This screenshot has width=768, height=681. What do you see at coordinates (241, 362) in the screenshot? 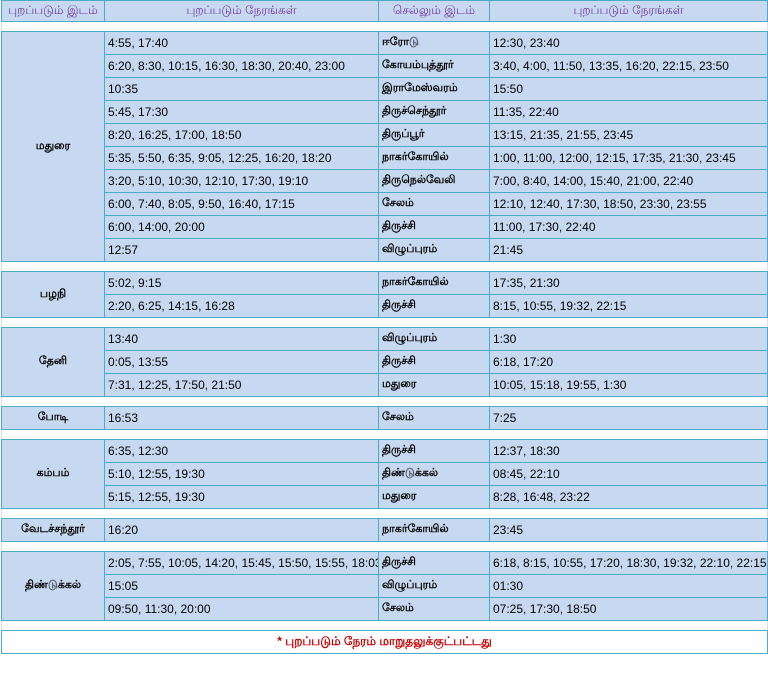
I see `departure-times-cell: 0:05, 13:55` at bounding box center [241, 362].